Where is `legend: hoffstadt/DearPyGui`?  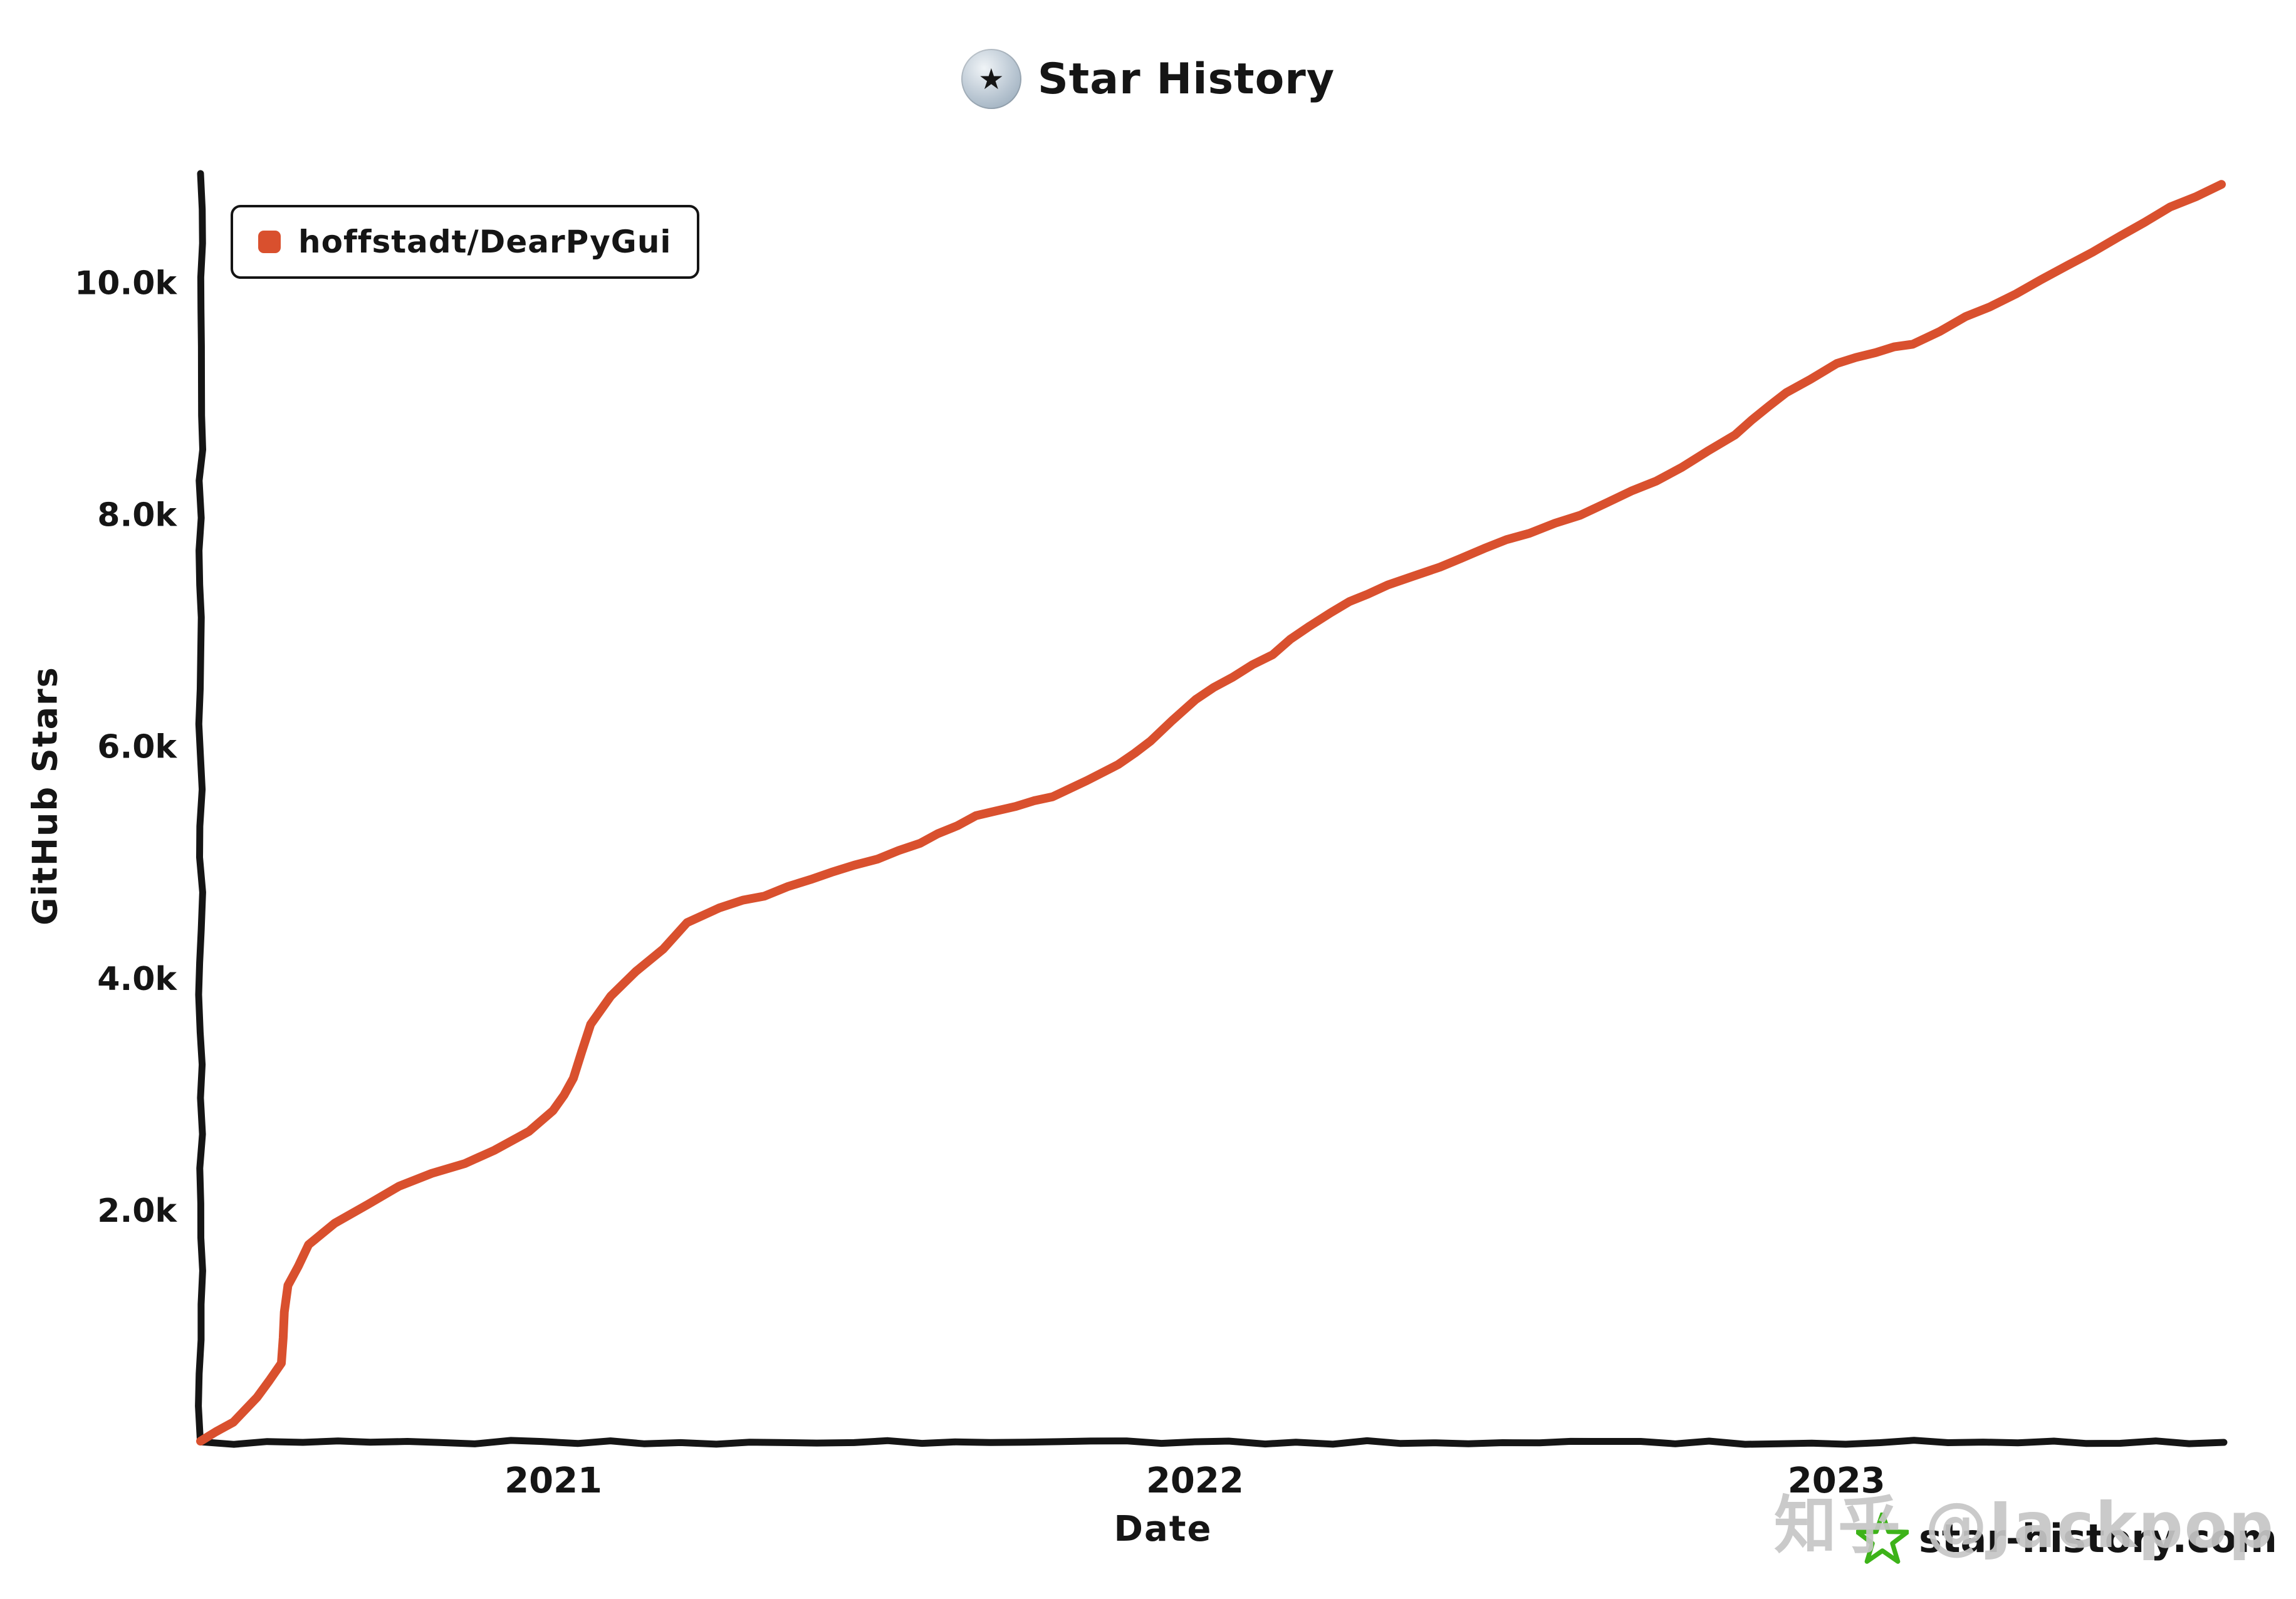
legend: hoffstadt/DearPyGui is located at coordinates (465, 242).